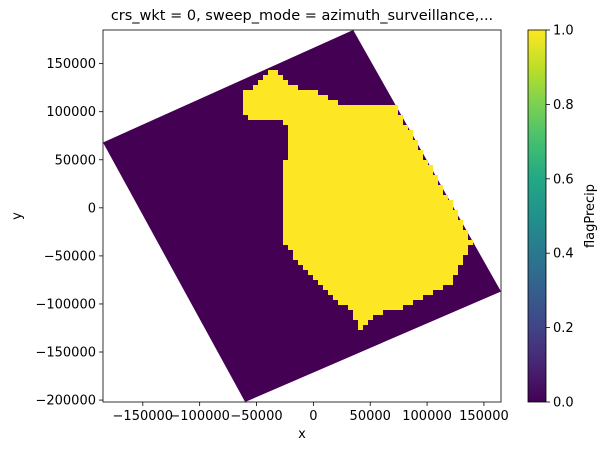 The height and width of the screenshot is (453, 605). I want to click on colorbar-frame, so click(537, 216).